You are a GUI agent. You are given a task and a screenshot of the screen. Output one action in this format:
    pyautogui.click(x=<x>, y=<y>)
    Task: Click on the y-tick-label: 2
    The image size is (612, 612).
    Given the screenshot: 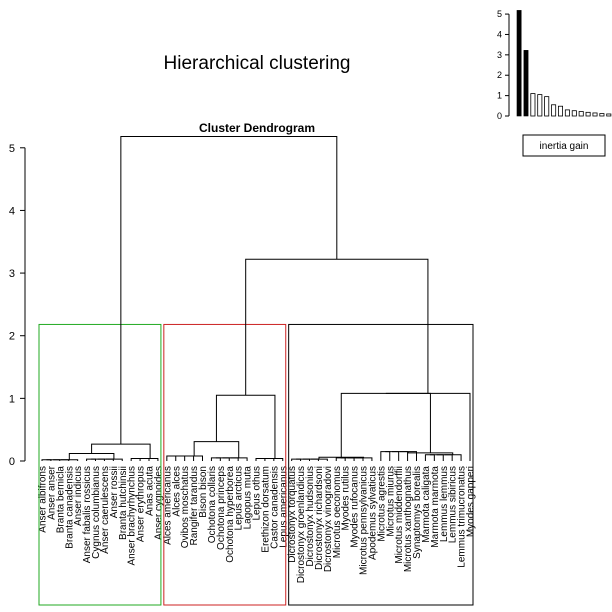 What is the action you would take?
    pyautogui.click(x=12, y=337)
    